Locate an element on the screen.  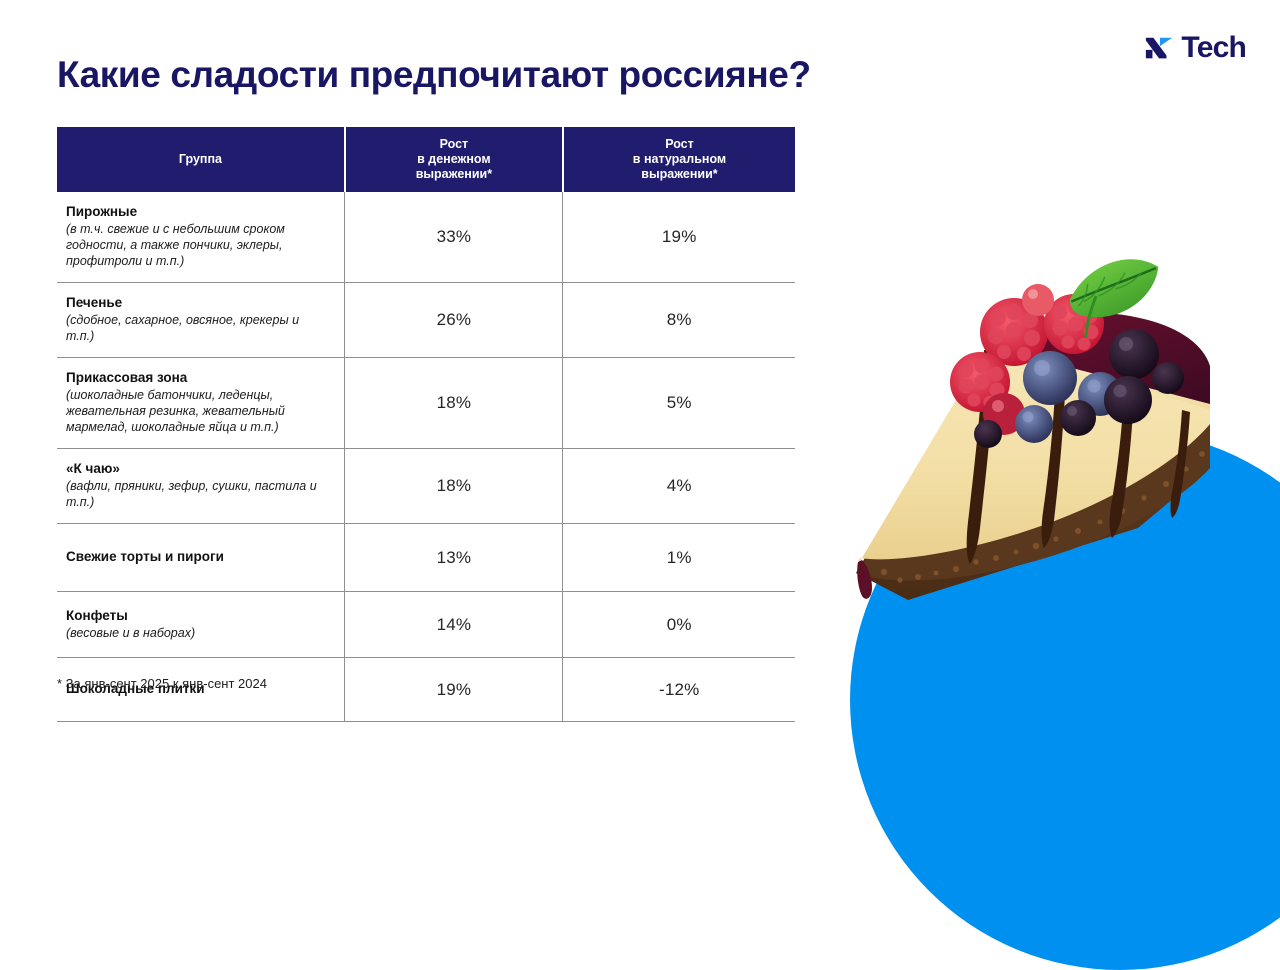
page-title: Какие сладости предпочитают россияне? is located at coordinates (434, 74).